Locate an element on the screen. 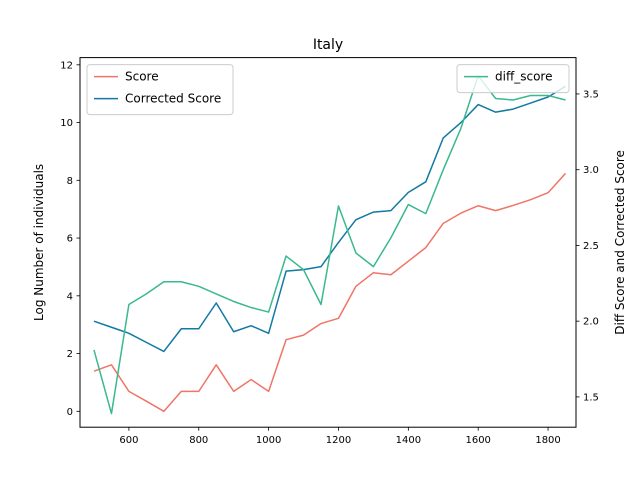 The height and width of the screenshot is (484, 640). legend-left: Score Corrected Score is located at coordinates (160, 90).